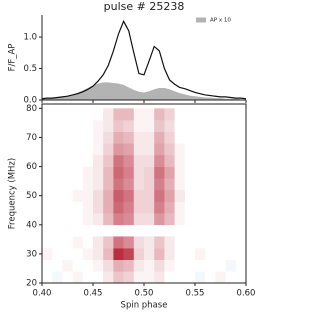  What do you see at coordinates (246, 294) in the screenshot?
I see `x-tick-label: 0.60` at bounding box center [246, 294].